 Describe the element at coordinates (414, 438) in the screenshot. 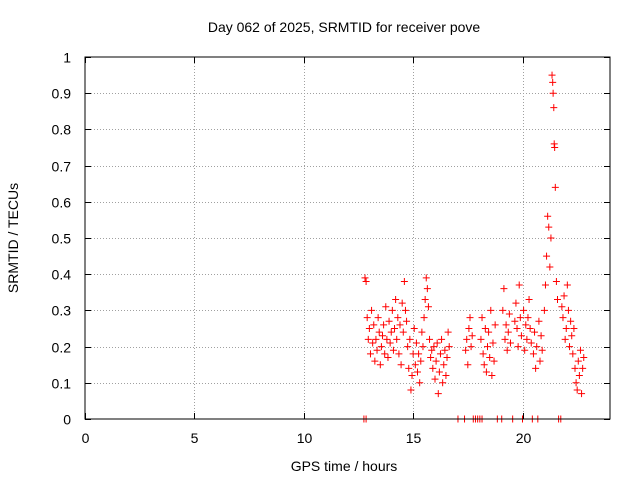

I see `x-tick-label: 15` at that location.